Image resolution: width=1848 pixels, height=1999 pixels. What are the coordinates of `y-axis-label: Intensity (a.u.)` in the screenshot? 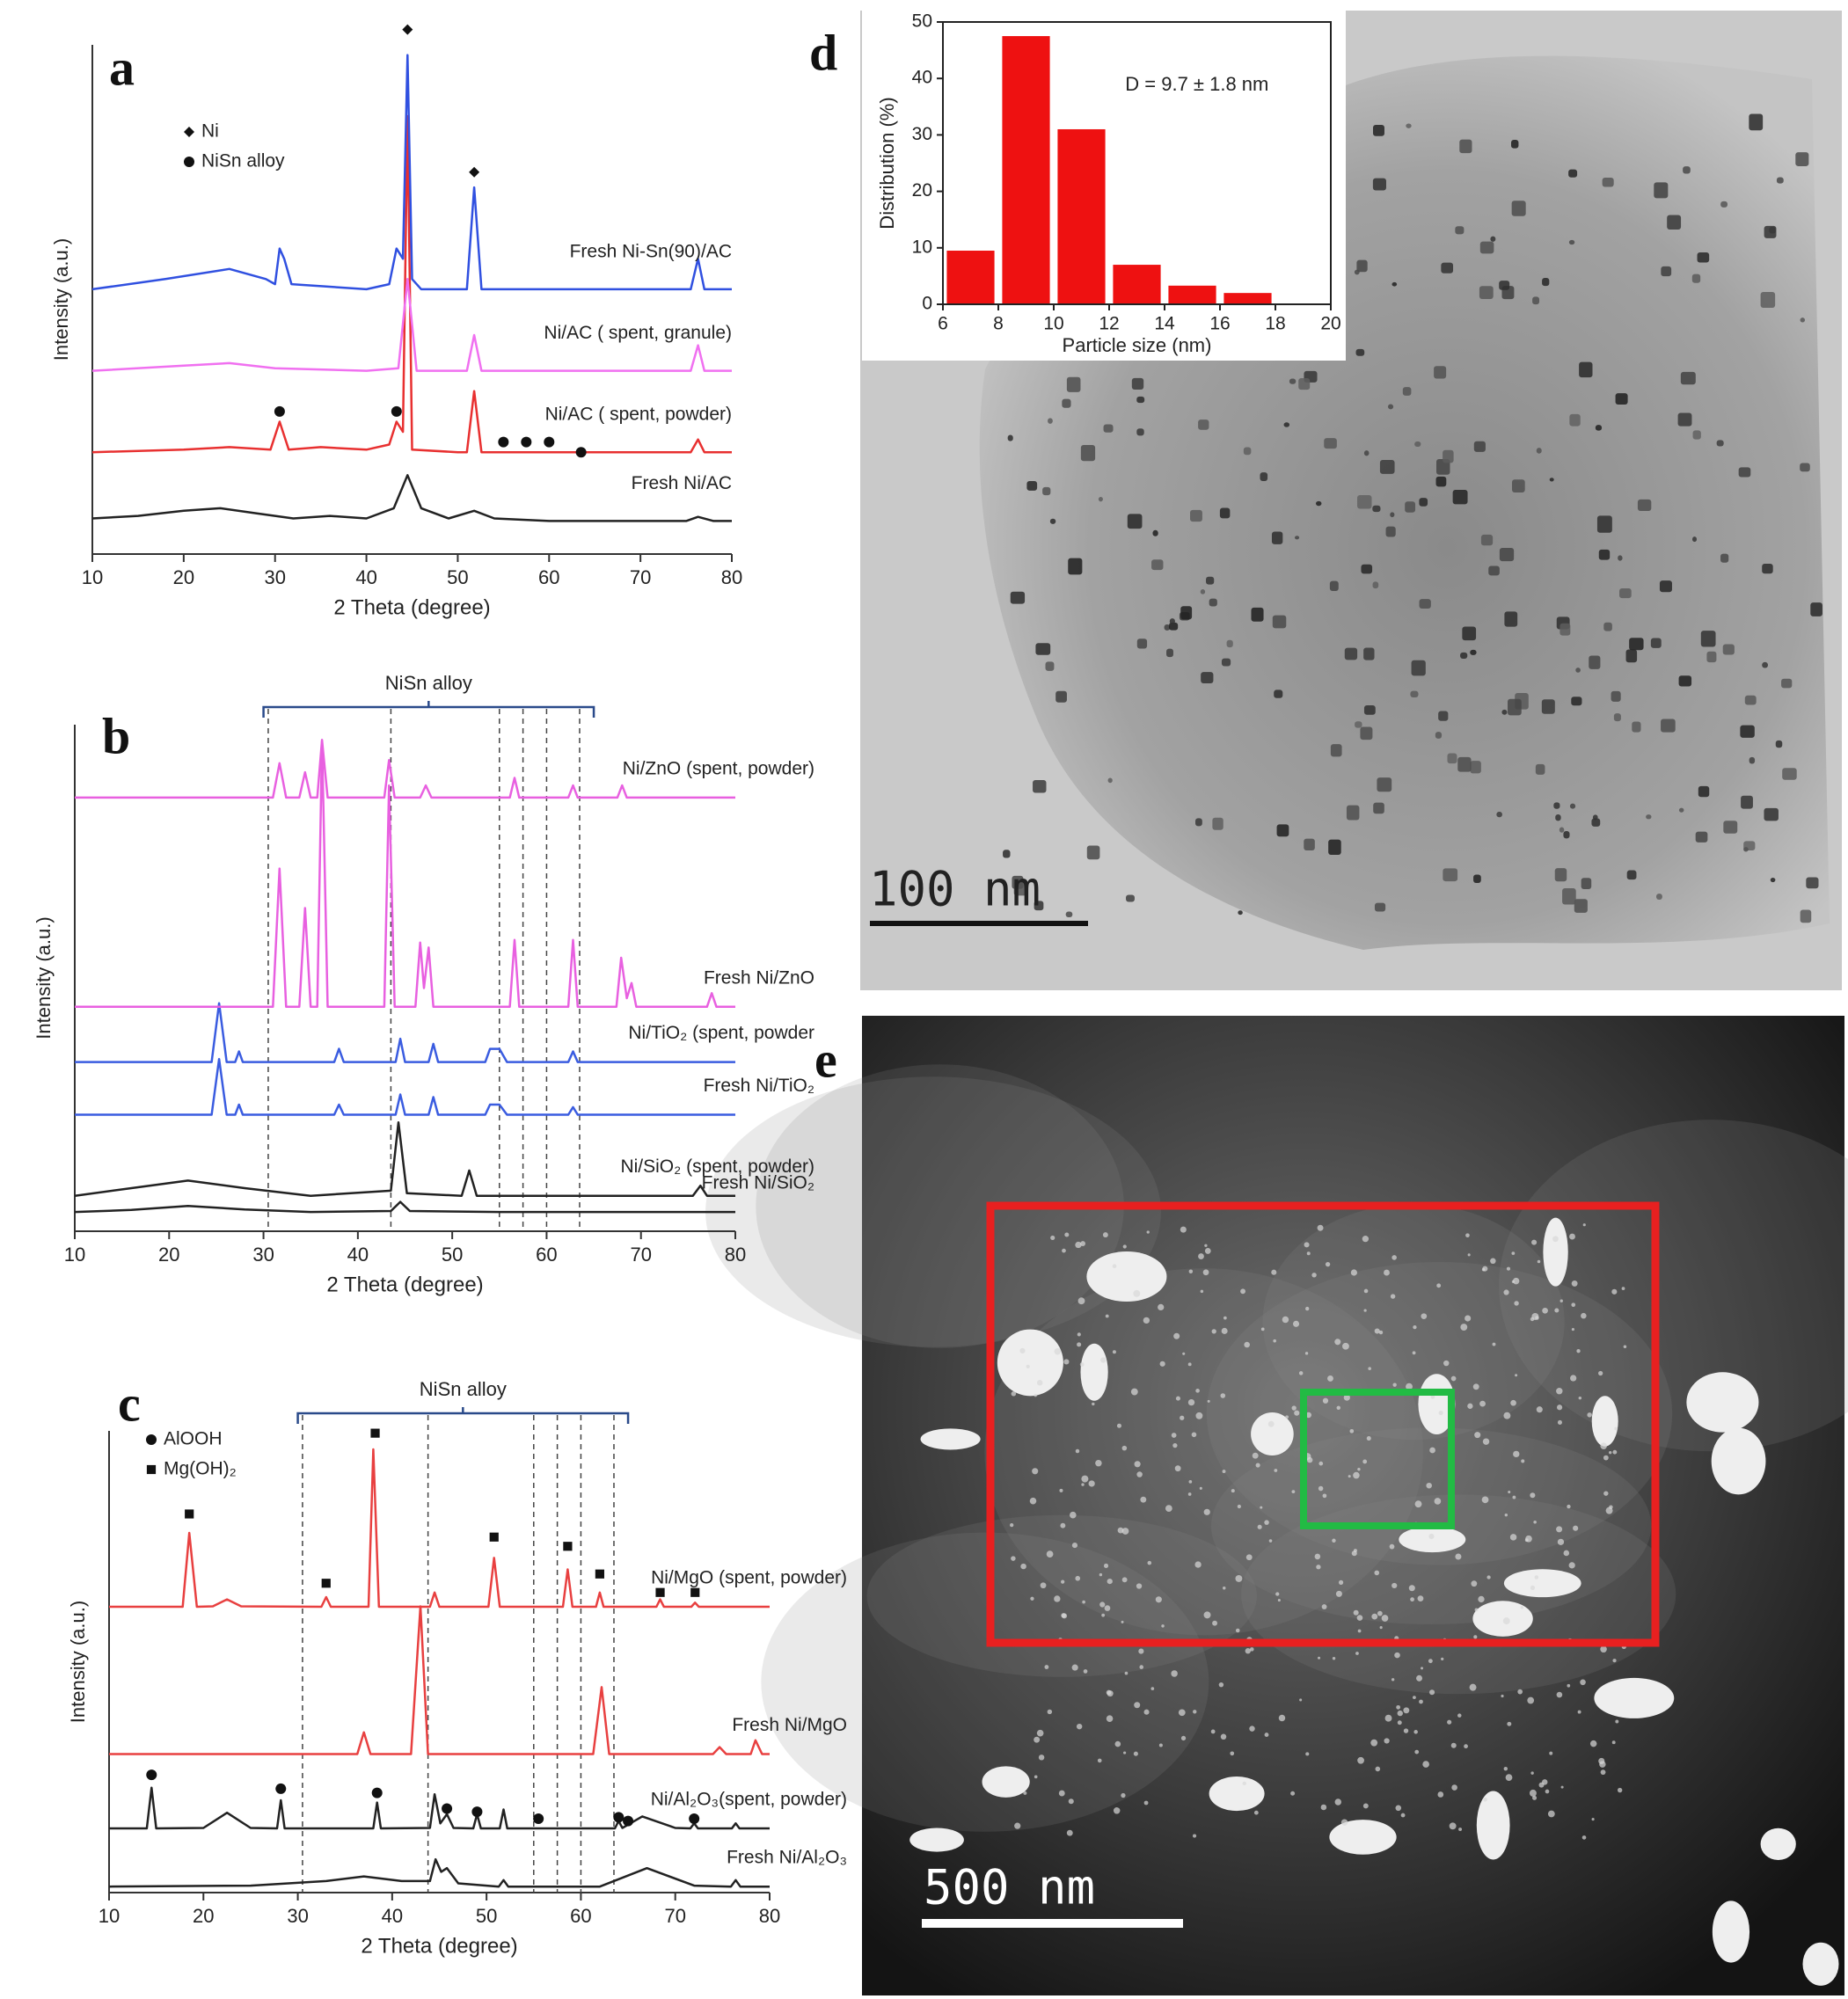 It's located at (78, 1662).